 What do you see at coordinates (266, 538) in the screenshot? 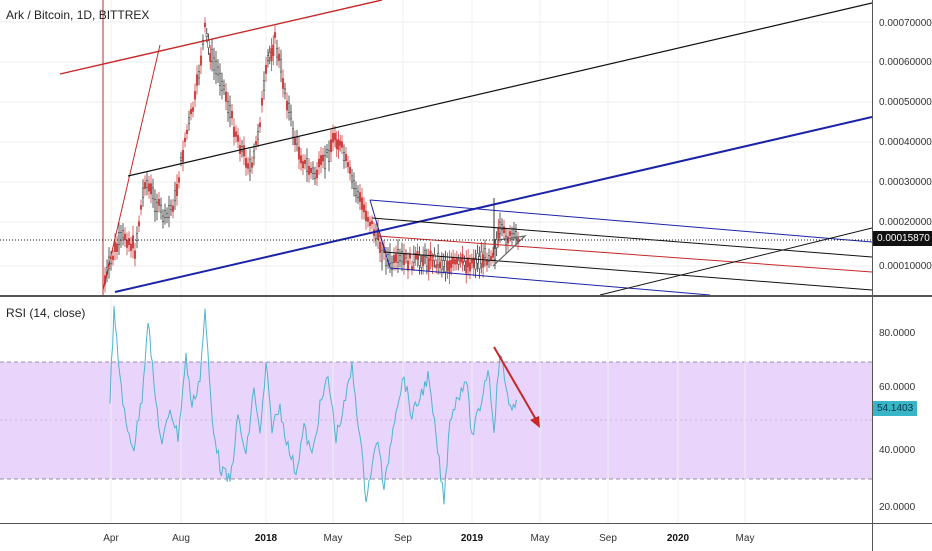
I see `time-label-year: 2018` at bounding box center [266, 538].